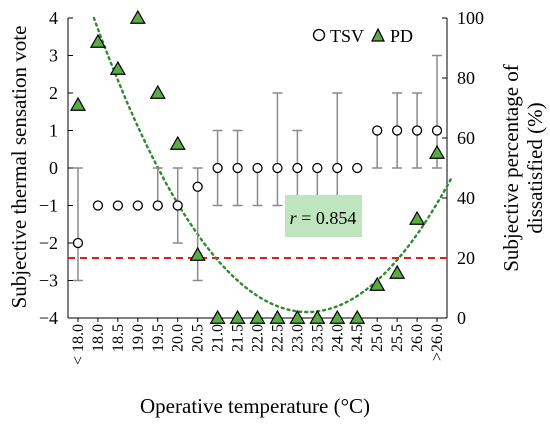 The image size is (550, 426). What do you see at coordinates (53, 131) in the screenshot?
I see `left-tick-label: 1` at bounding box center [53, 131].